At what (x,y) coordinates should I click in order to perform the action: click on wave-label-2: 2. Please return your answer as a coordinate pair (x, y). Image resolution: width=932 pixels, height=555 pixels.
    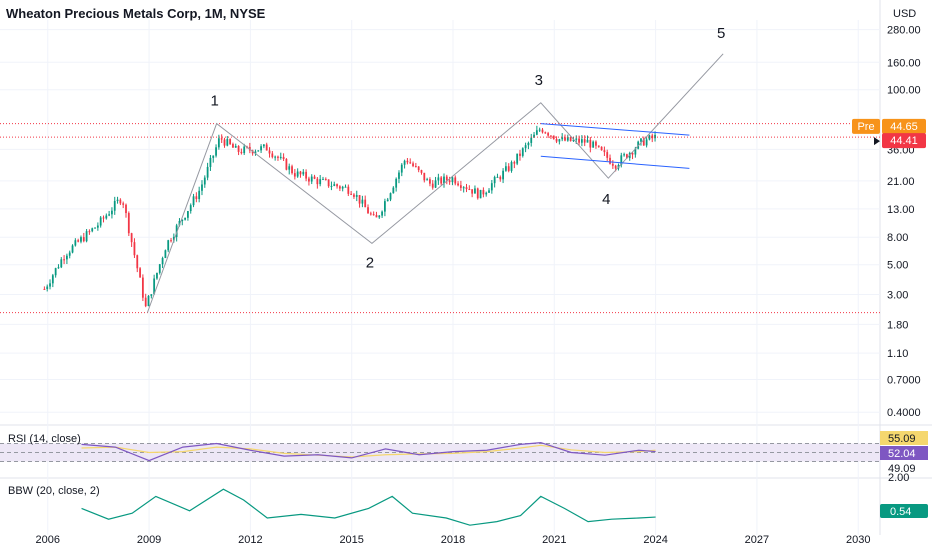
    Looking at the image, I should click on (370, 262).